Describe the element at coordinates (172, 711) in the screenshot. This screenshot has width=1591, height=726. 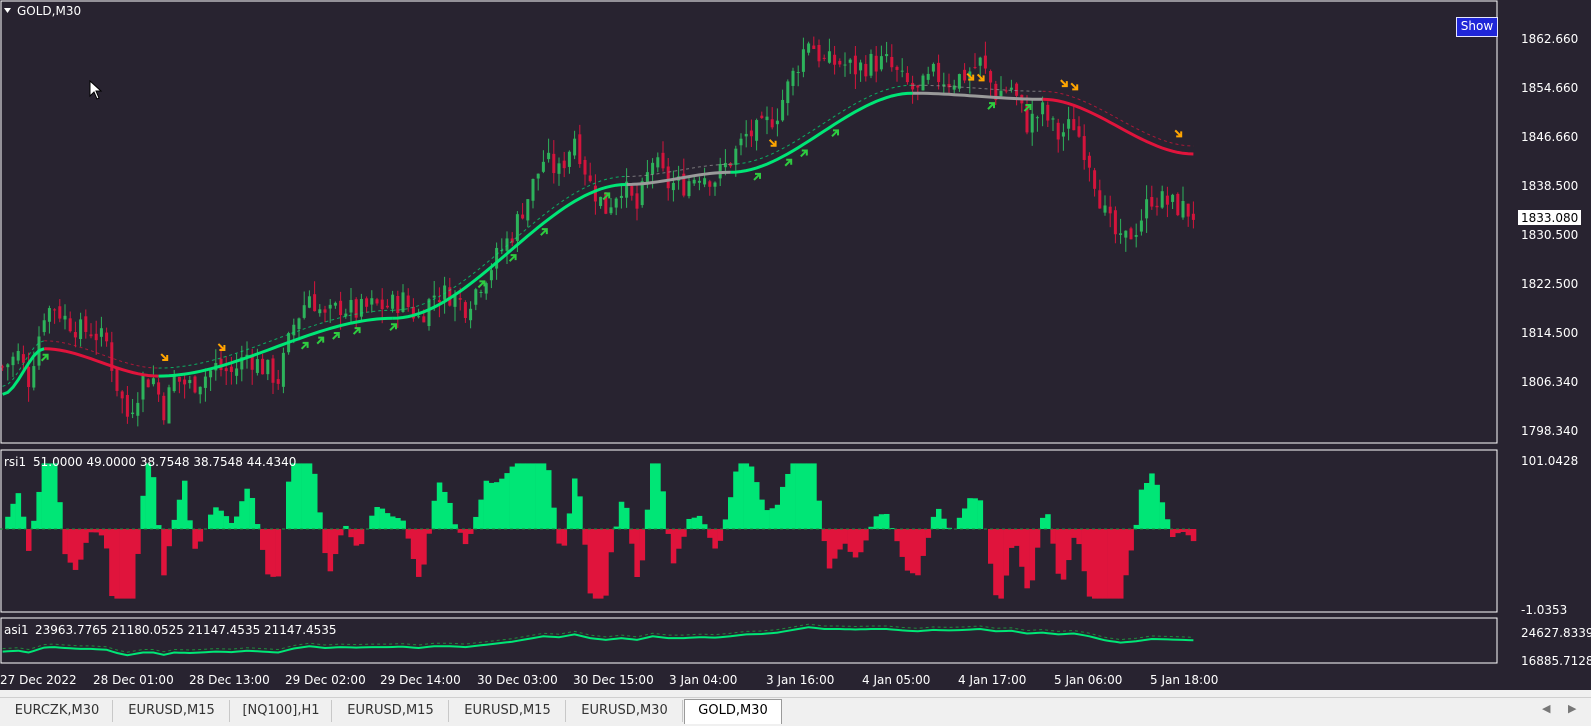
I see `tab-eurusd-m15: EURUSD,M15` at that location.